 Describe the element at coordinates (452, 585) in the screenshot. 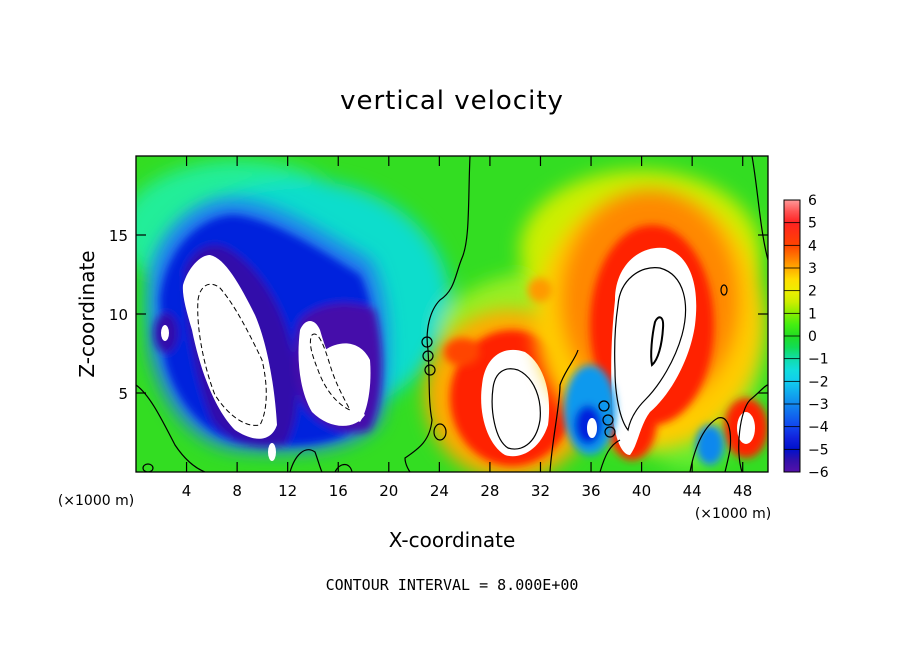

I see `contour-interval-note: CONTOUR INTERVAL = 8.000E+00` at that location.